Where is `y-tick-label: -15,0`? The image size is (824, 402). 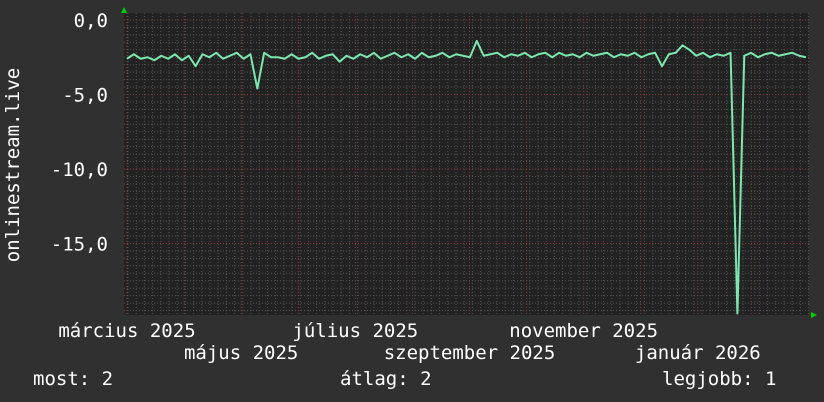
y-tick-label: -15,0 is located at coordinates (79, 245).